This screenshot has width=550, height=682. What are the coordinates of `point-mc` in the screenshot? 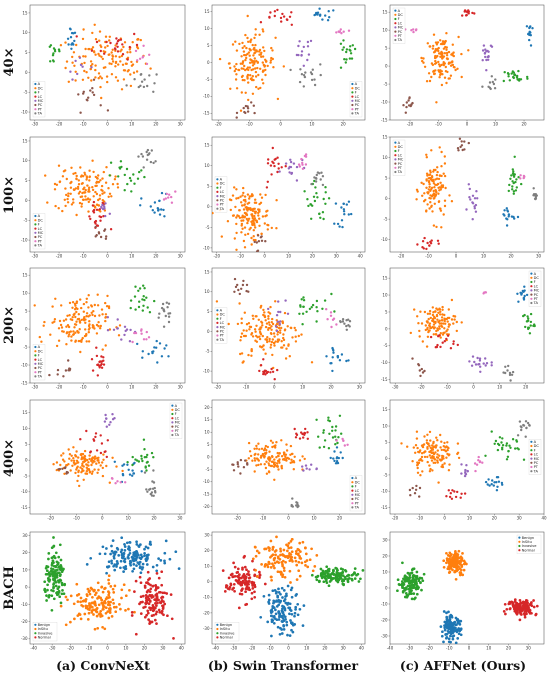 It's located at (105, 421).